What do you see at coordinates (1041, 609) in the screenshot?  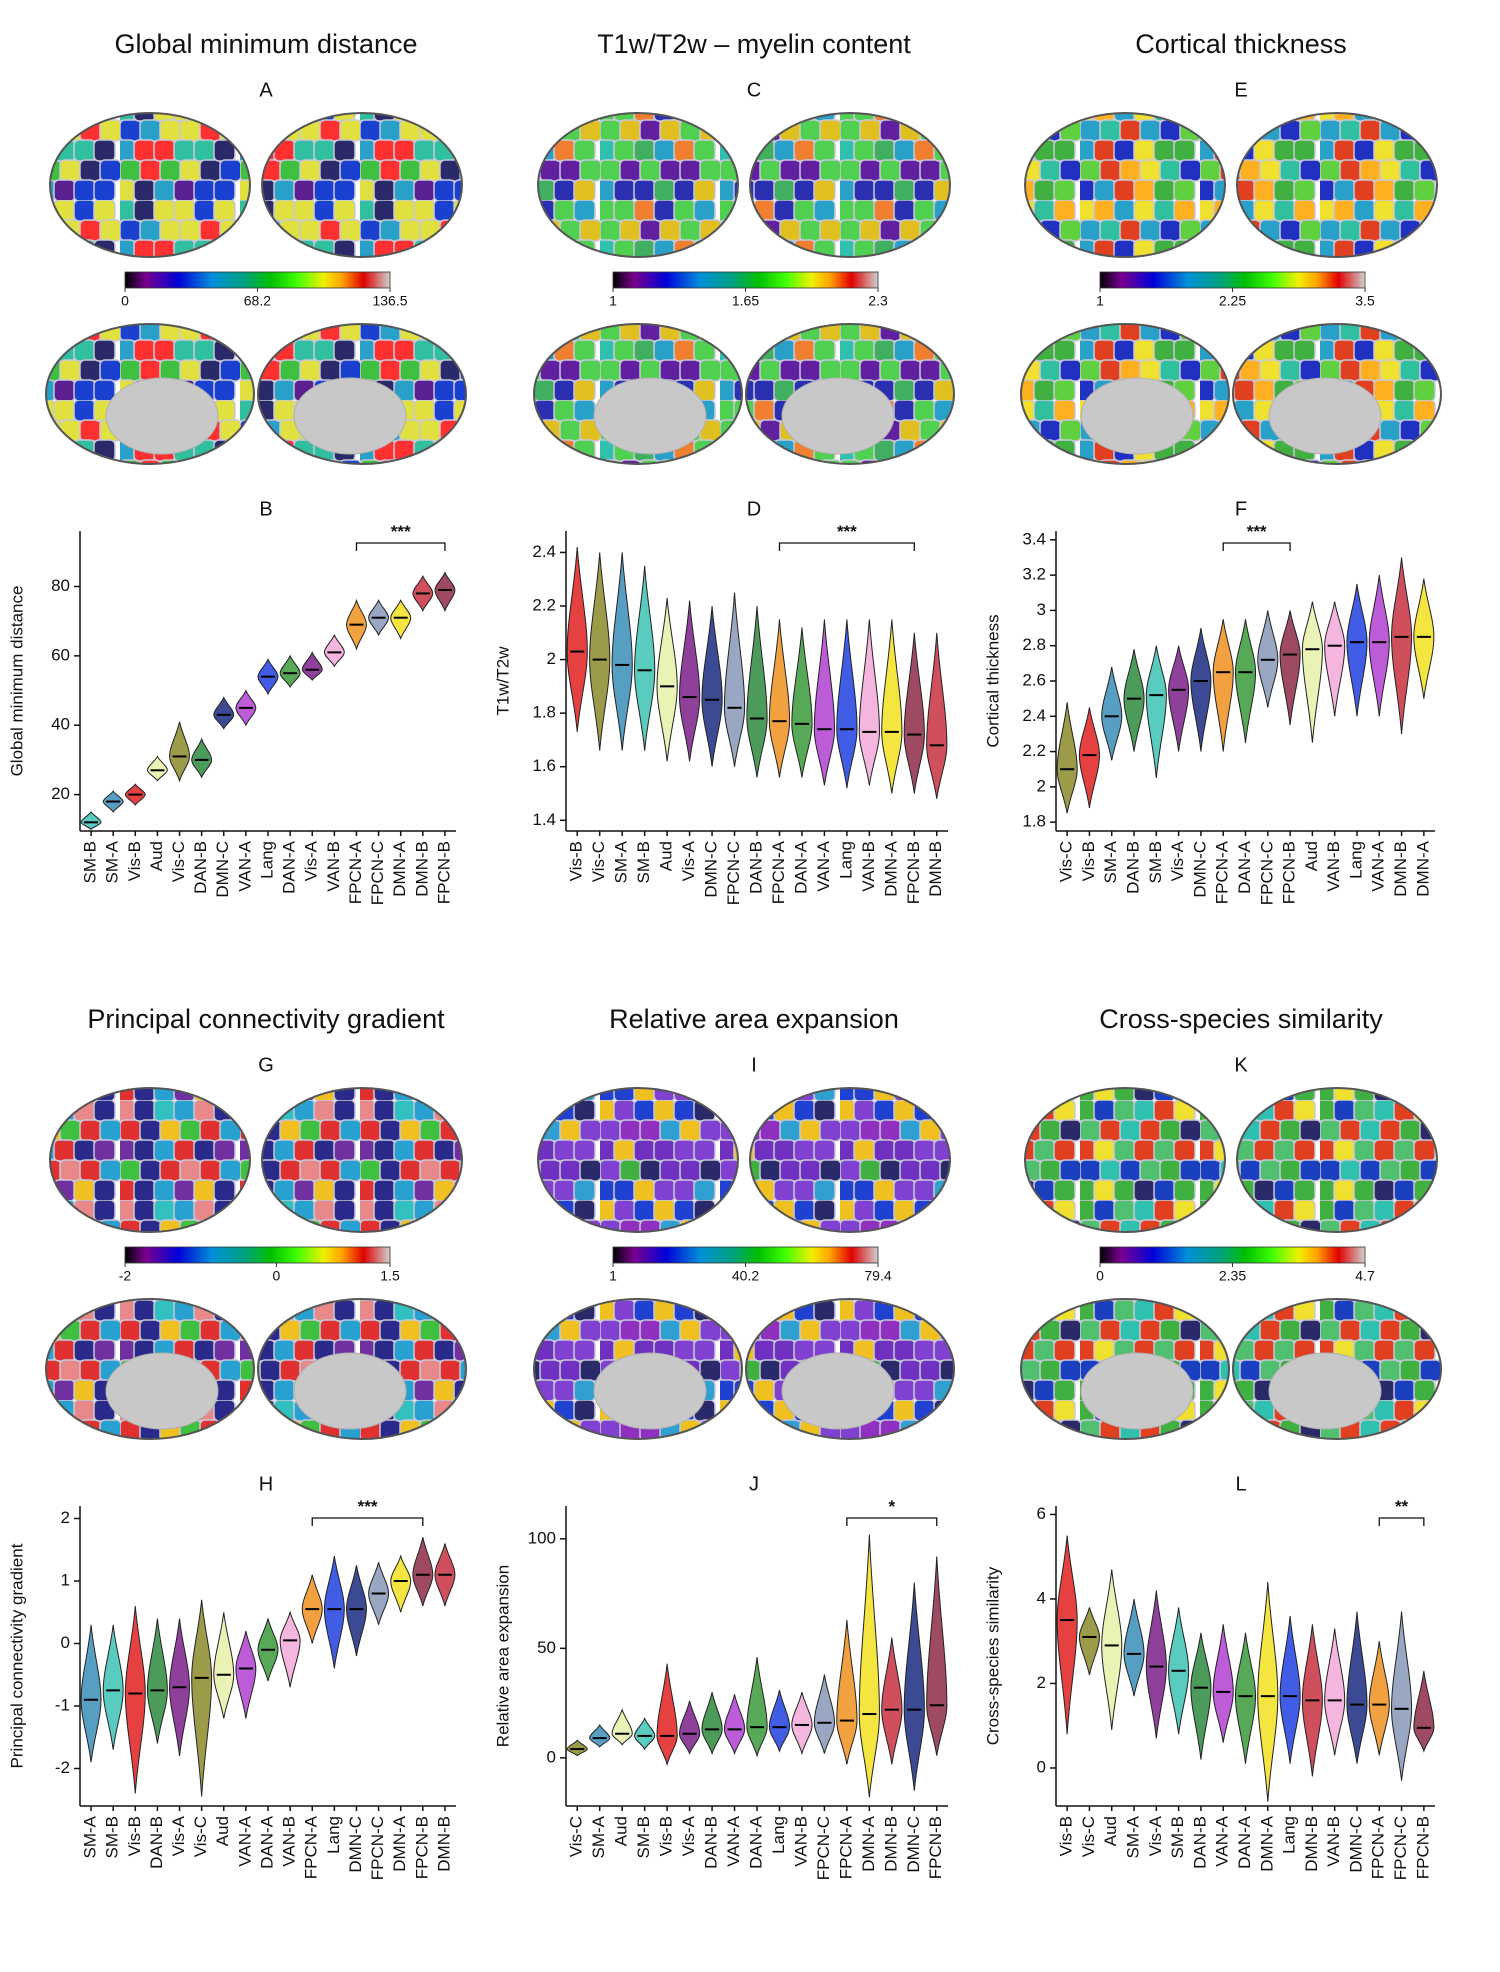 I see `y-tick-label: 3` at bounding box center [1041, 609].